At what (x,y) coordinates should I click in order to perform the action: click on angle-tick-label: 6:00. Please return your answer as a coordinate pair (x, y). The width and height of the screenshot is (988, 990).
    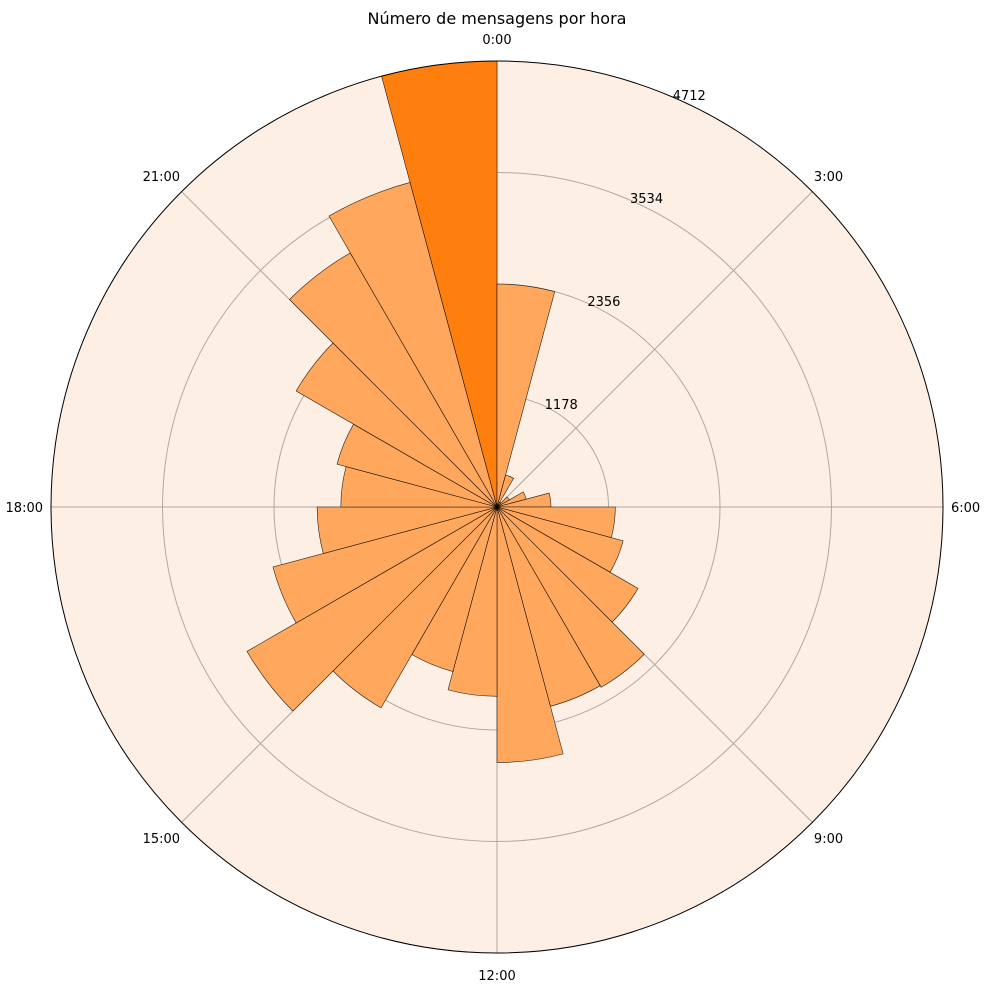
    Looking at the image, I should click on (965, 508).